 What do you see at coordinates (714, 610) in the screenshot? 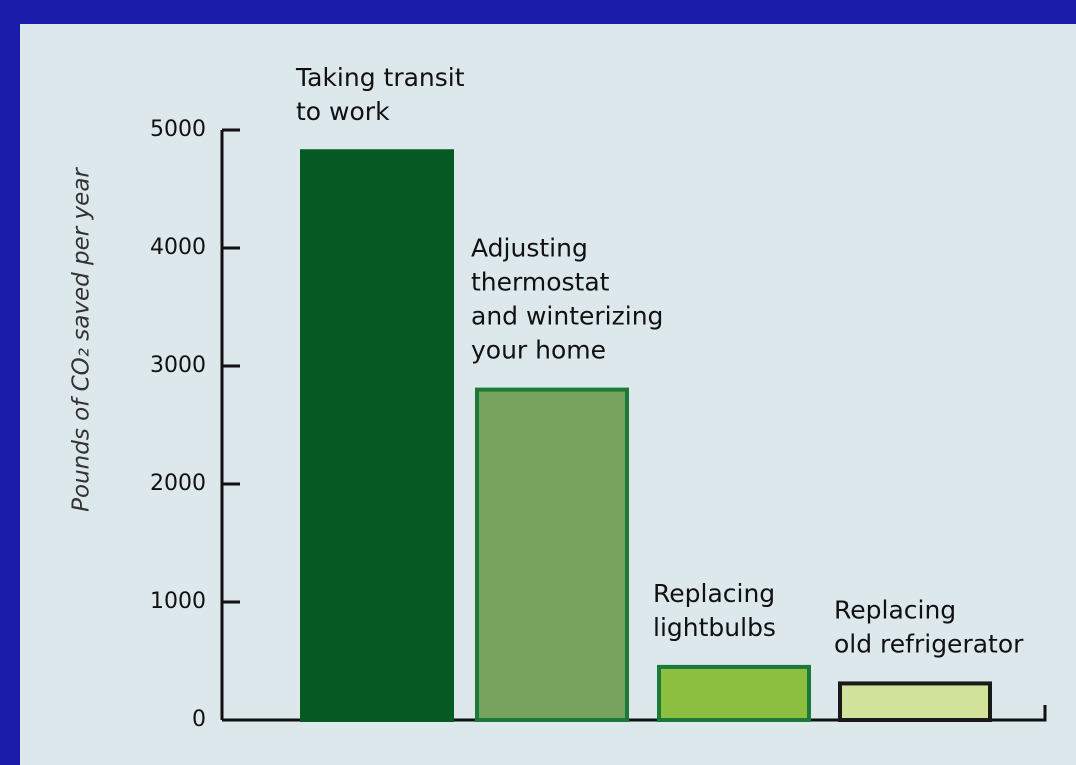
I see `category-label: Replacing lightbulbs` at bounding box center [714, 610].